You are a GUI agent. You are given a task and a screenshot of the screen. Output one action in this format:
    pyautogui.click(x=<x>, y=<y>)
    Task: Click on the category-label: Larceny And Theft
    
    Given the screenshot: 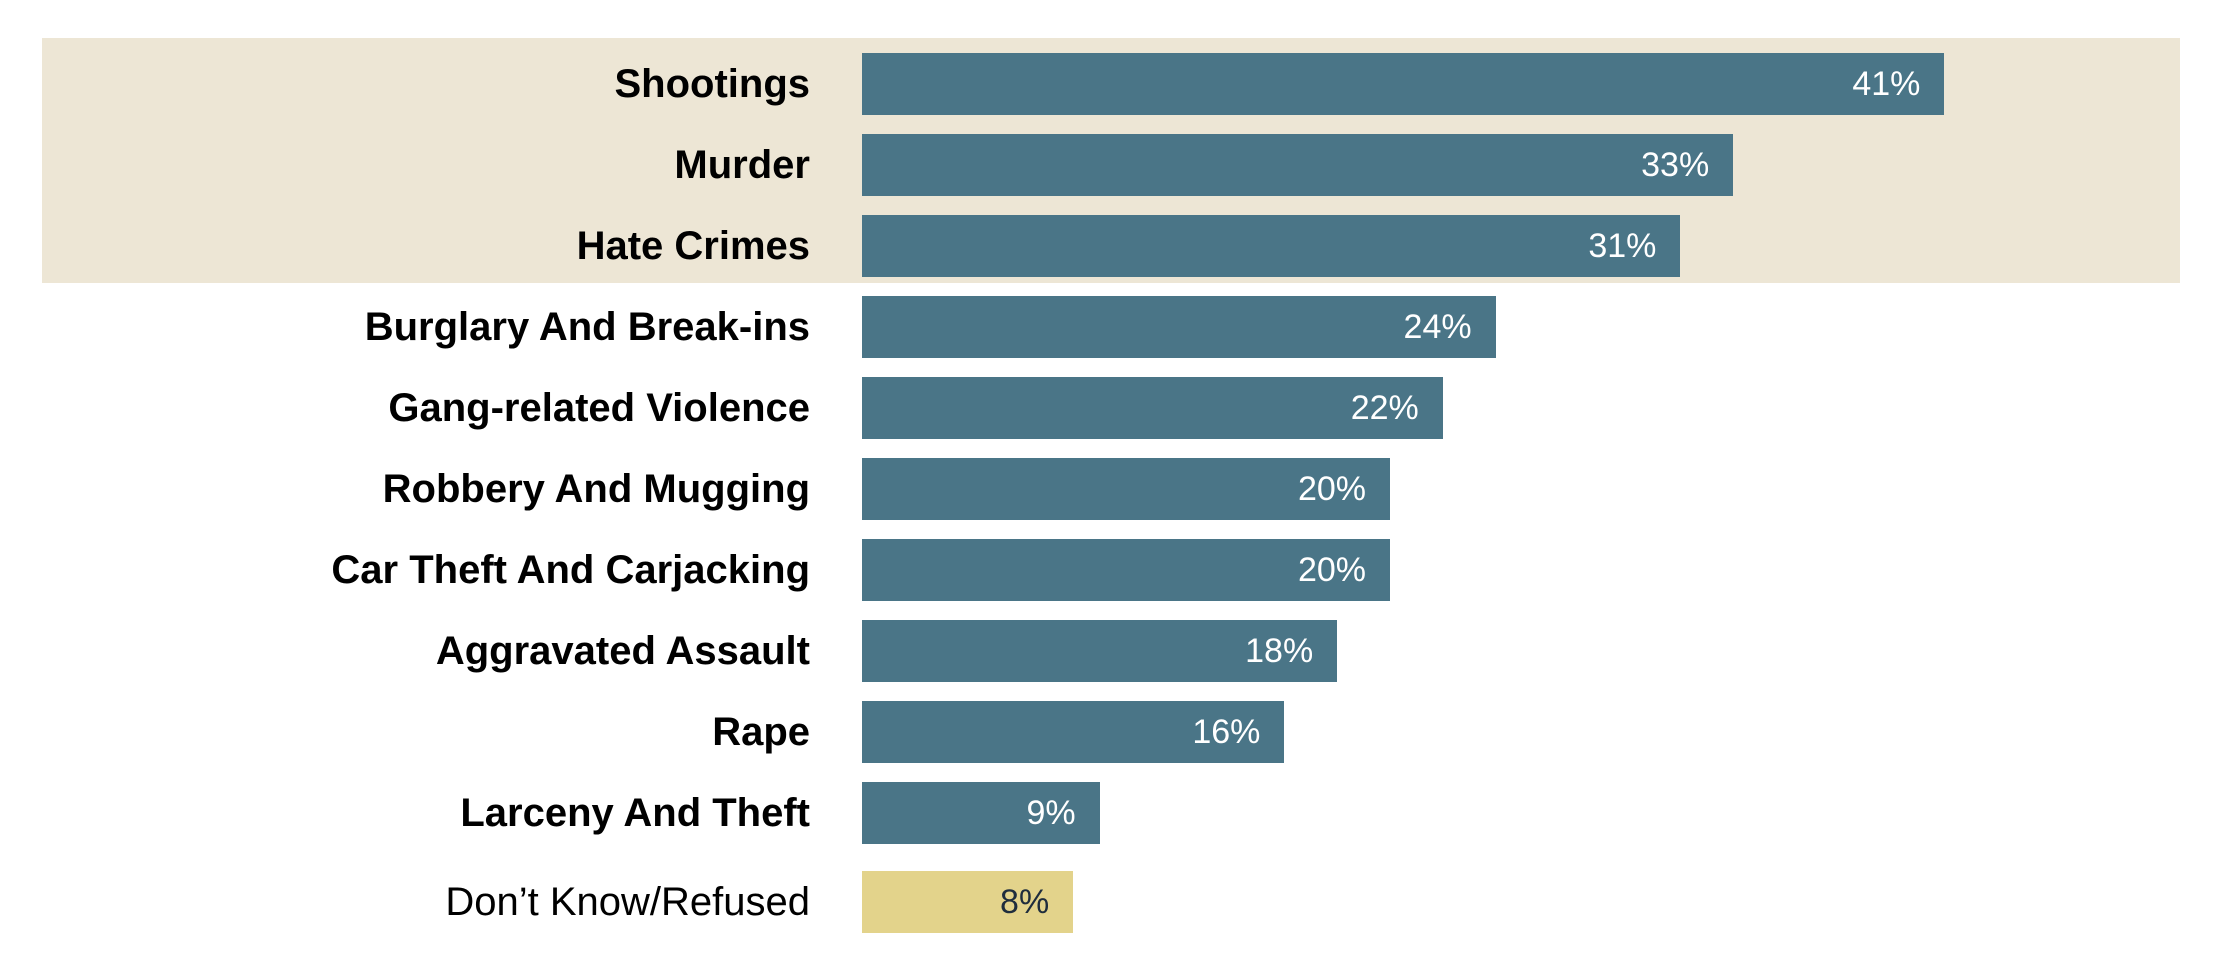 What is the action you would take?
    pyautogui.click(x=635, y=813)
    